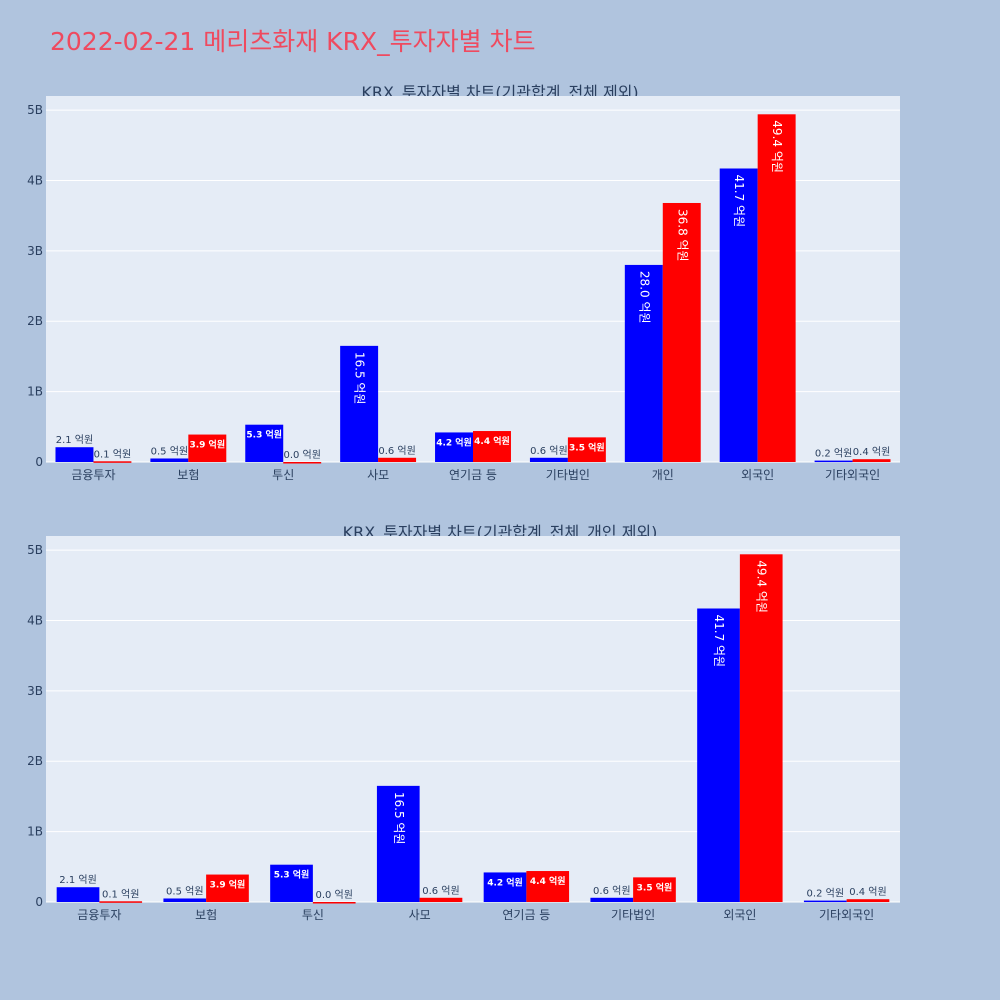 Image resolution: width=1000 pixels, height=1000 pixels. I want to click on page-title: 2022-02-21 메리츠화재 KRX_투자자별 차트, so click(293, 41).